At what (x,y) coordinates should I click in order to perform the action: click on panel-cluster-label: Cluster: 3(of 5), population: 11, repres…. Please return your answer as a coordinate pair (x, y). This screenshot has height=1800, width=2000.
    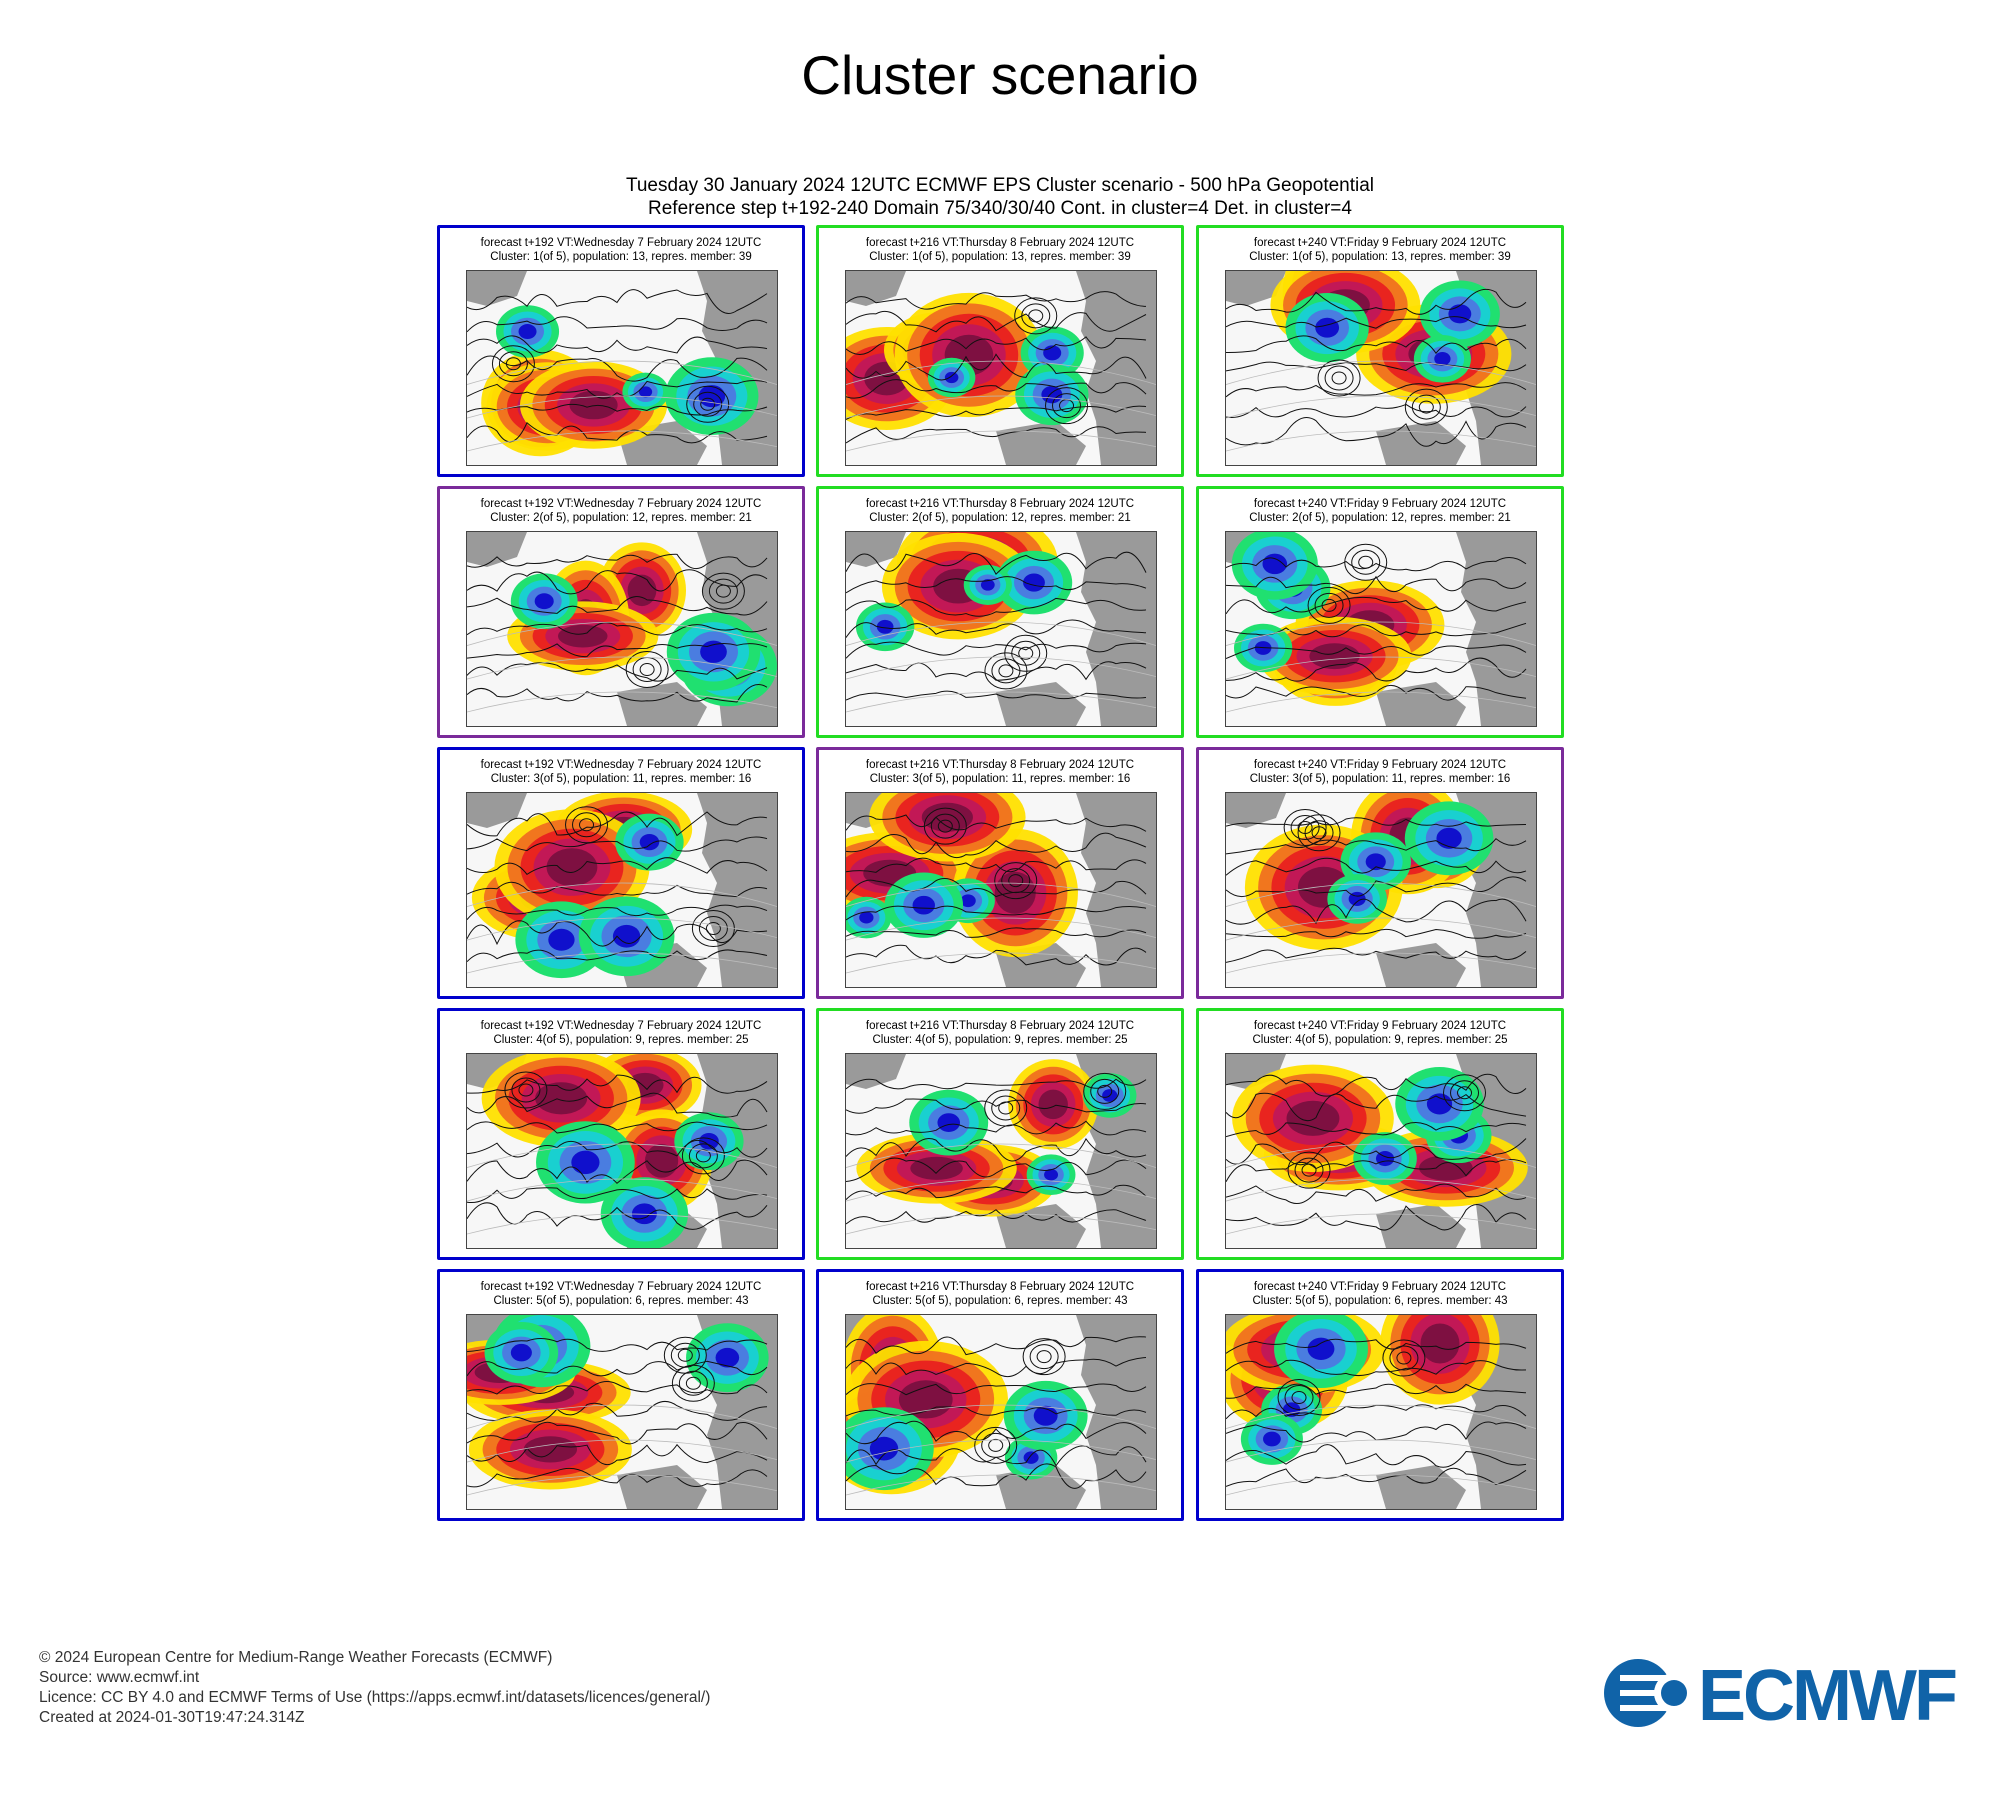
    Looking at the image, I should click on (1000, 779).